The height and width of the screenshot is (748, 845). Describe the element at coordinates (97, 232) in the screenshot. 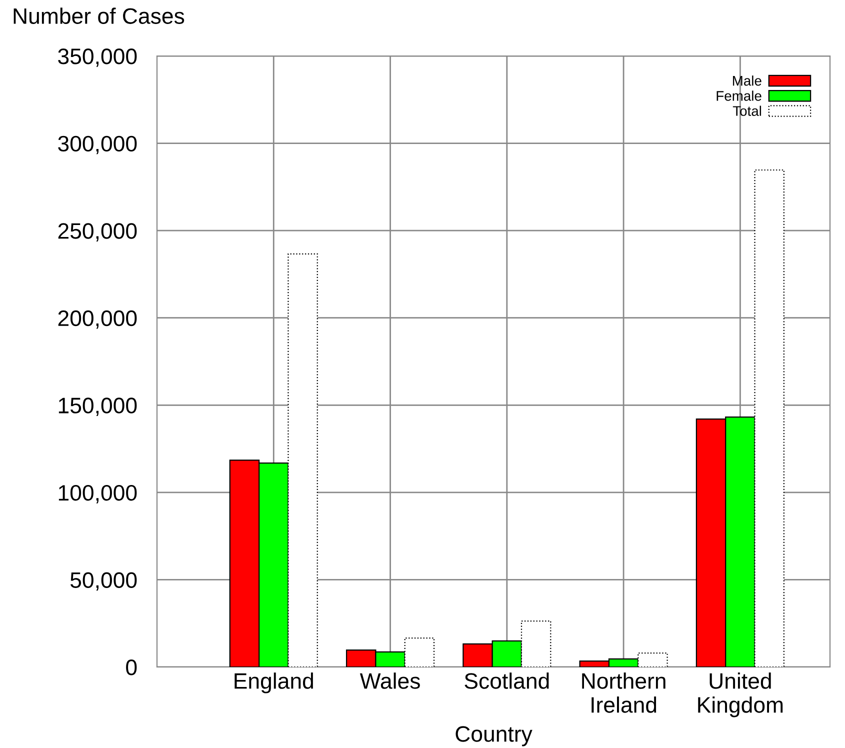

I see `y-tick-label: 250,000` at that location.